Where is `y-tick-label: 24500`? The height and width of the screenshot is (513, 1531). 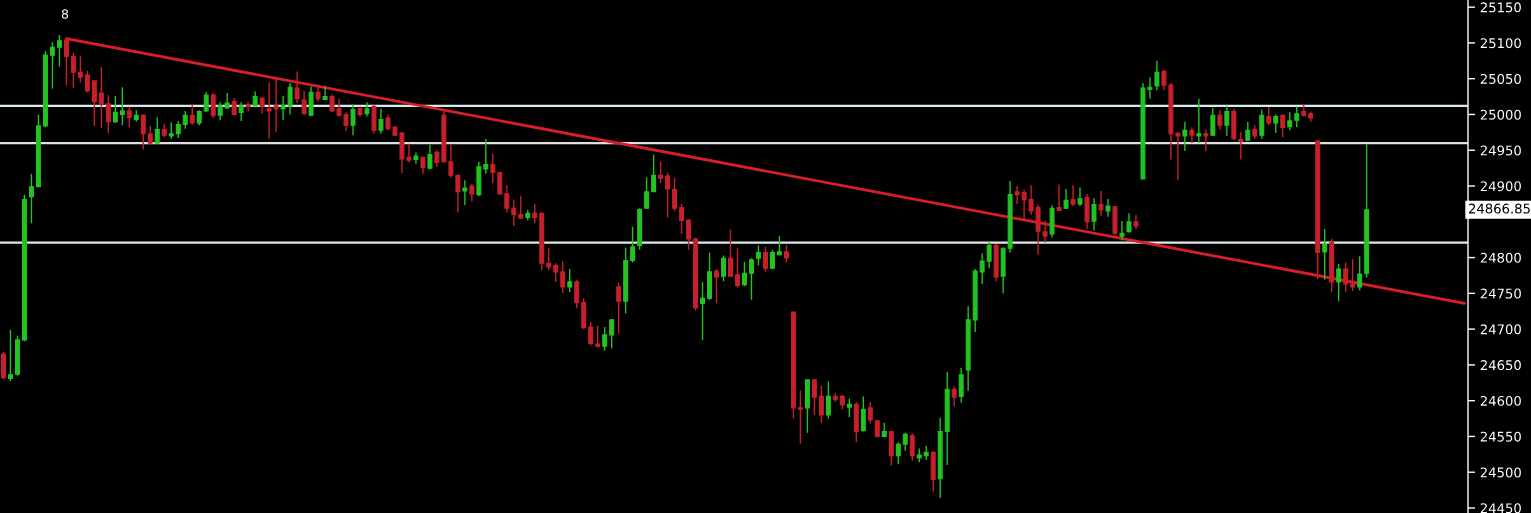
y-tick-label: 24500 is located at coordinates (1500, 472).